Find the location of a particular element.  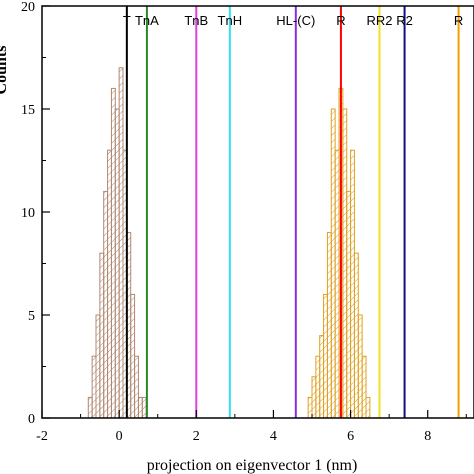

y-tick-label: 10 is located at coordinates (28, 213).